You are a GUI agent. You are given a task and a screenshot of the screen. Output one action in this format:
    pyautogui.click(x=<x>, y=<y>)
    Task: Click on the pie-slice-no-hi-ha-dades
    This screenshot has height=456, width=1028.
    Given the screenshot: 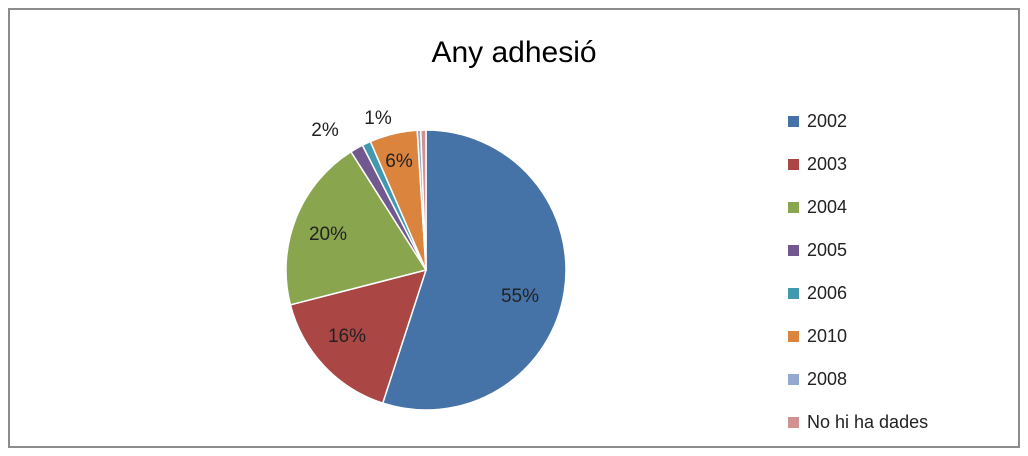 What is the action you would take?
    pyautogui.click(x=423, y=200)
    